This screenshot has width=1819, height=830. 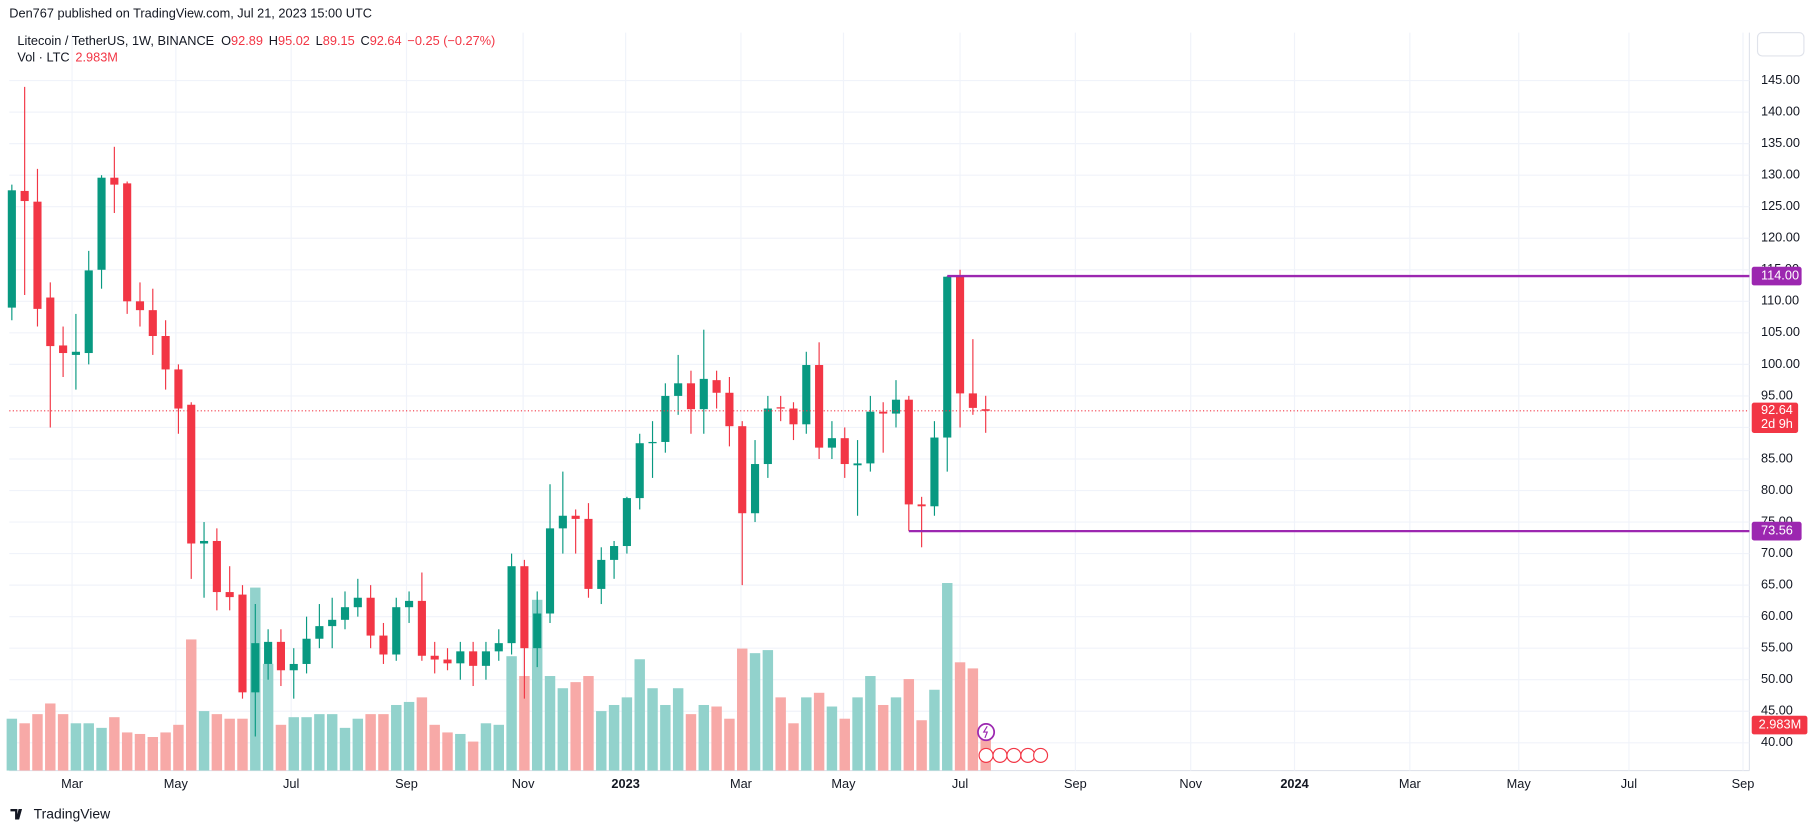 I want to click on legend-value: 92.89, so click(x=247, y=40).